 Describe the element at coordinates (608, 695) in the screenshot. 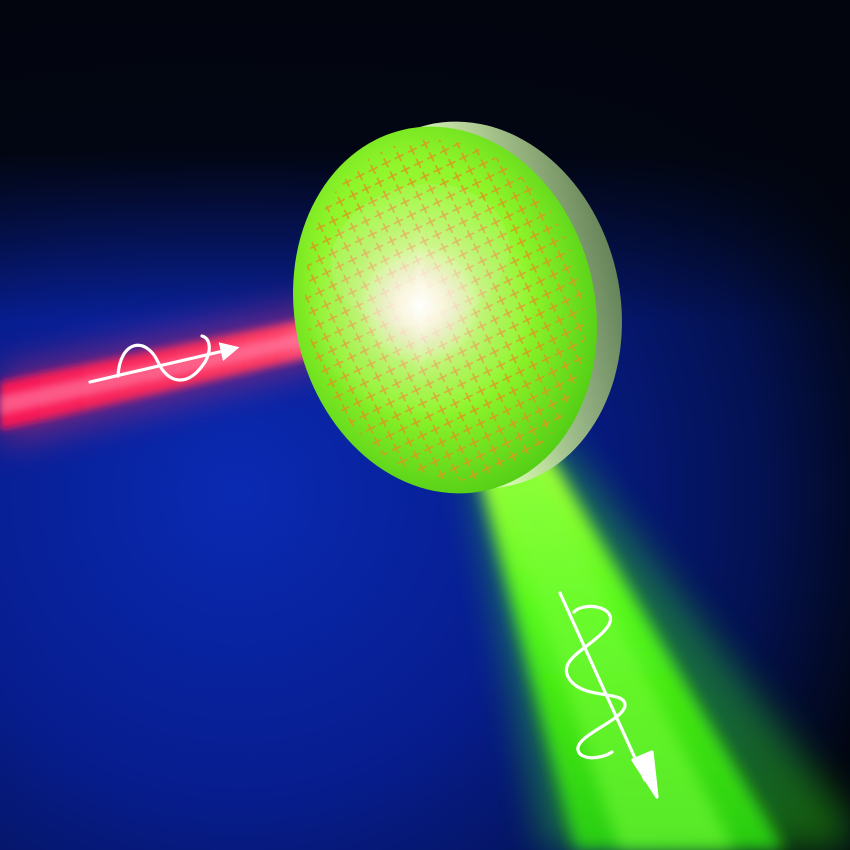

I see `output-wave-polarization-icon` at that location.